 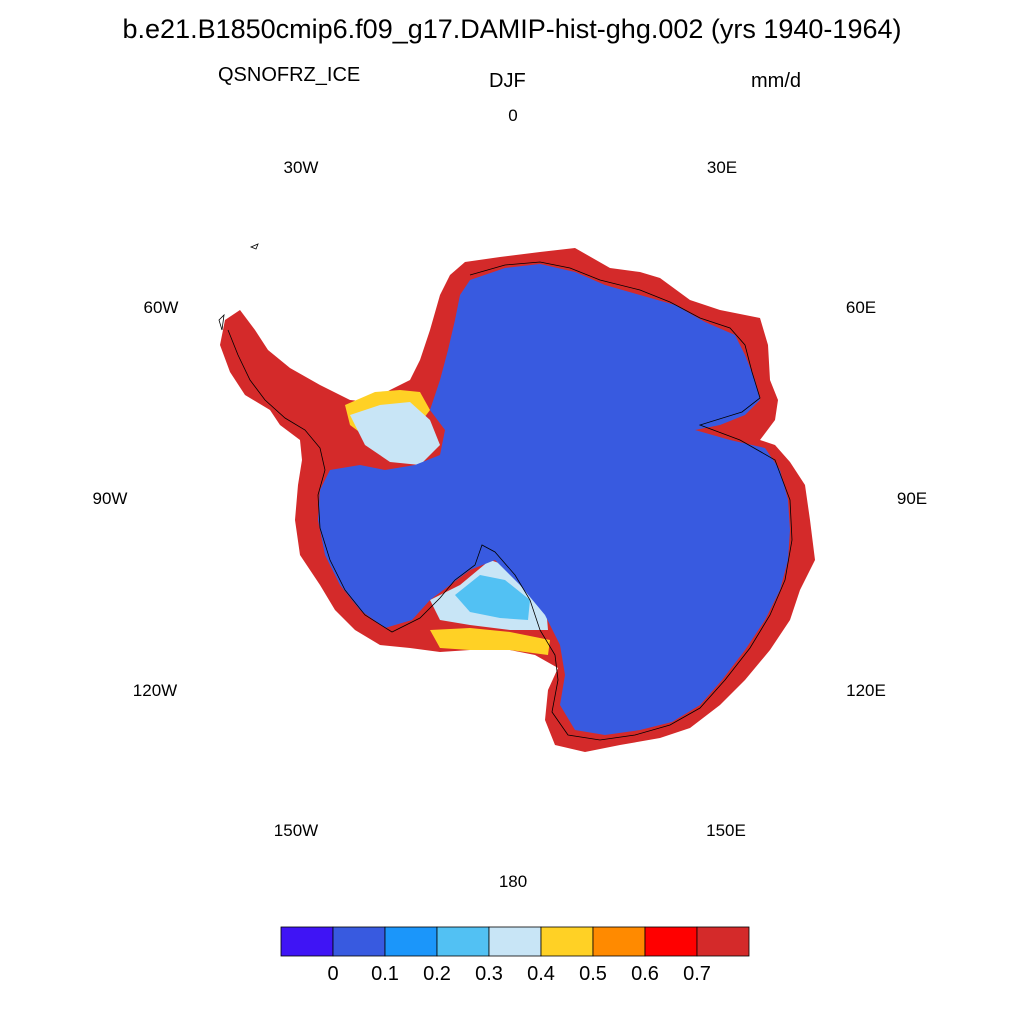 What do you see at coordinates (110, 498) in the screenshot?
I see `lon-label-90w: 90W` at bounding box center [110, 498].